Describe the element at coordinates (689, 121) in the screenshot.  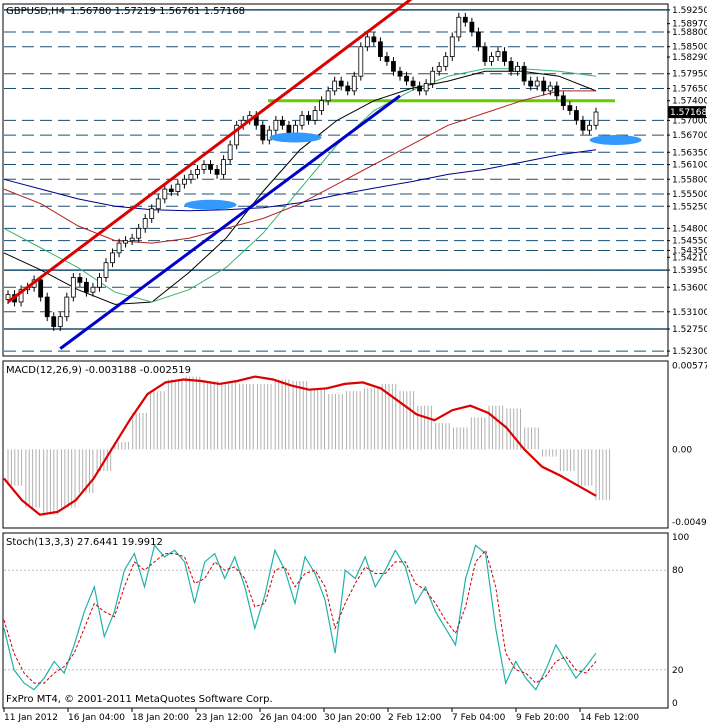
I see `price-tick-label: 1.57000` at that location.